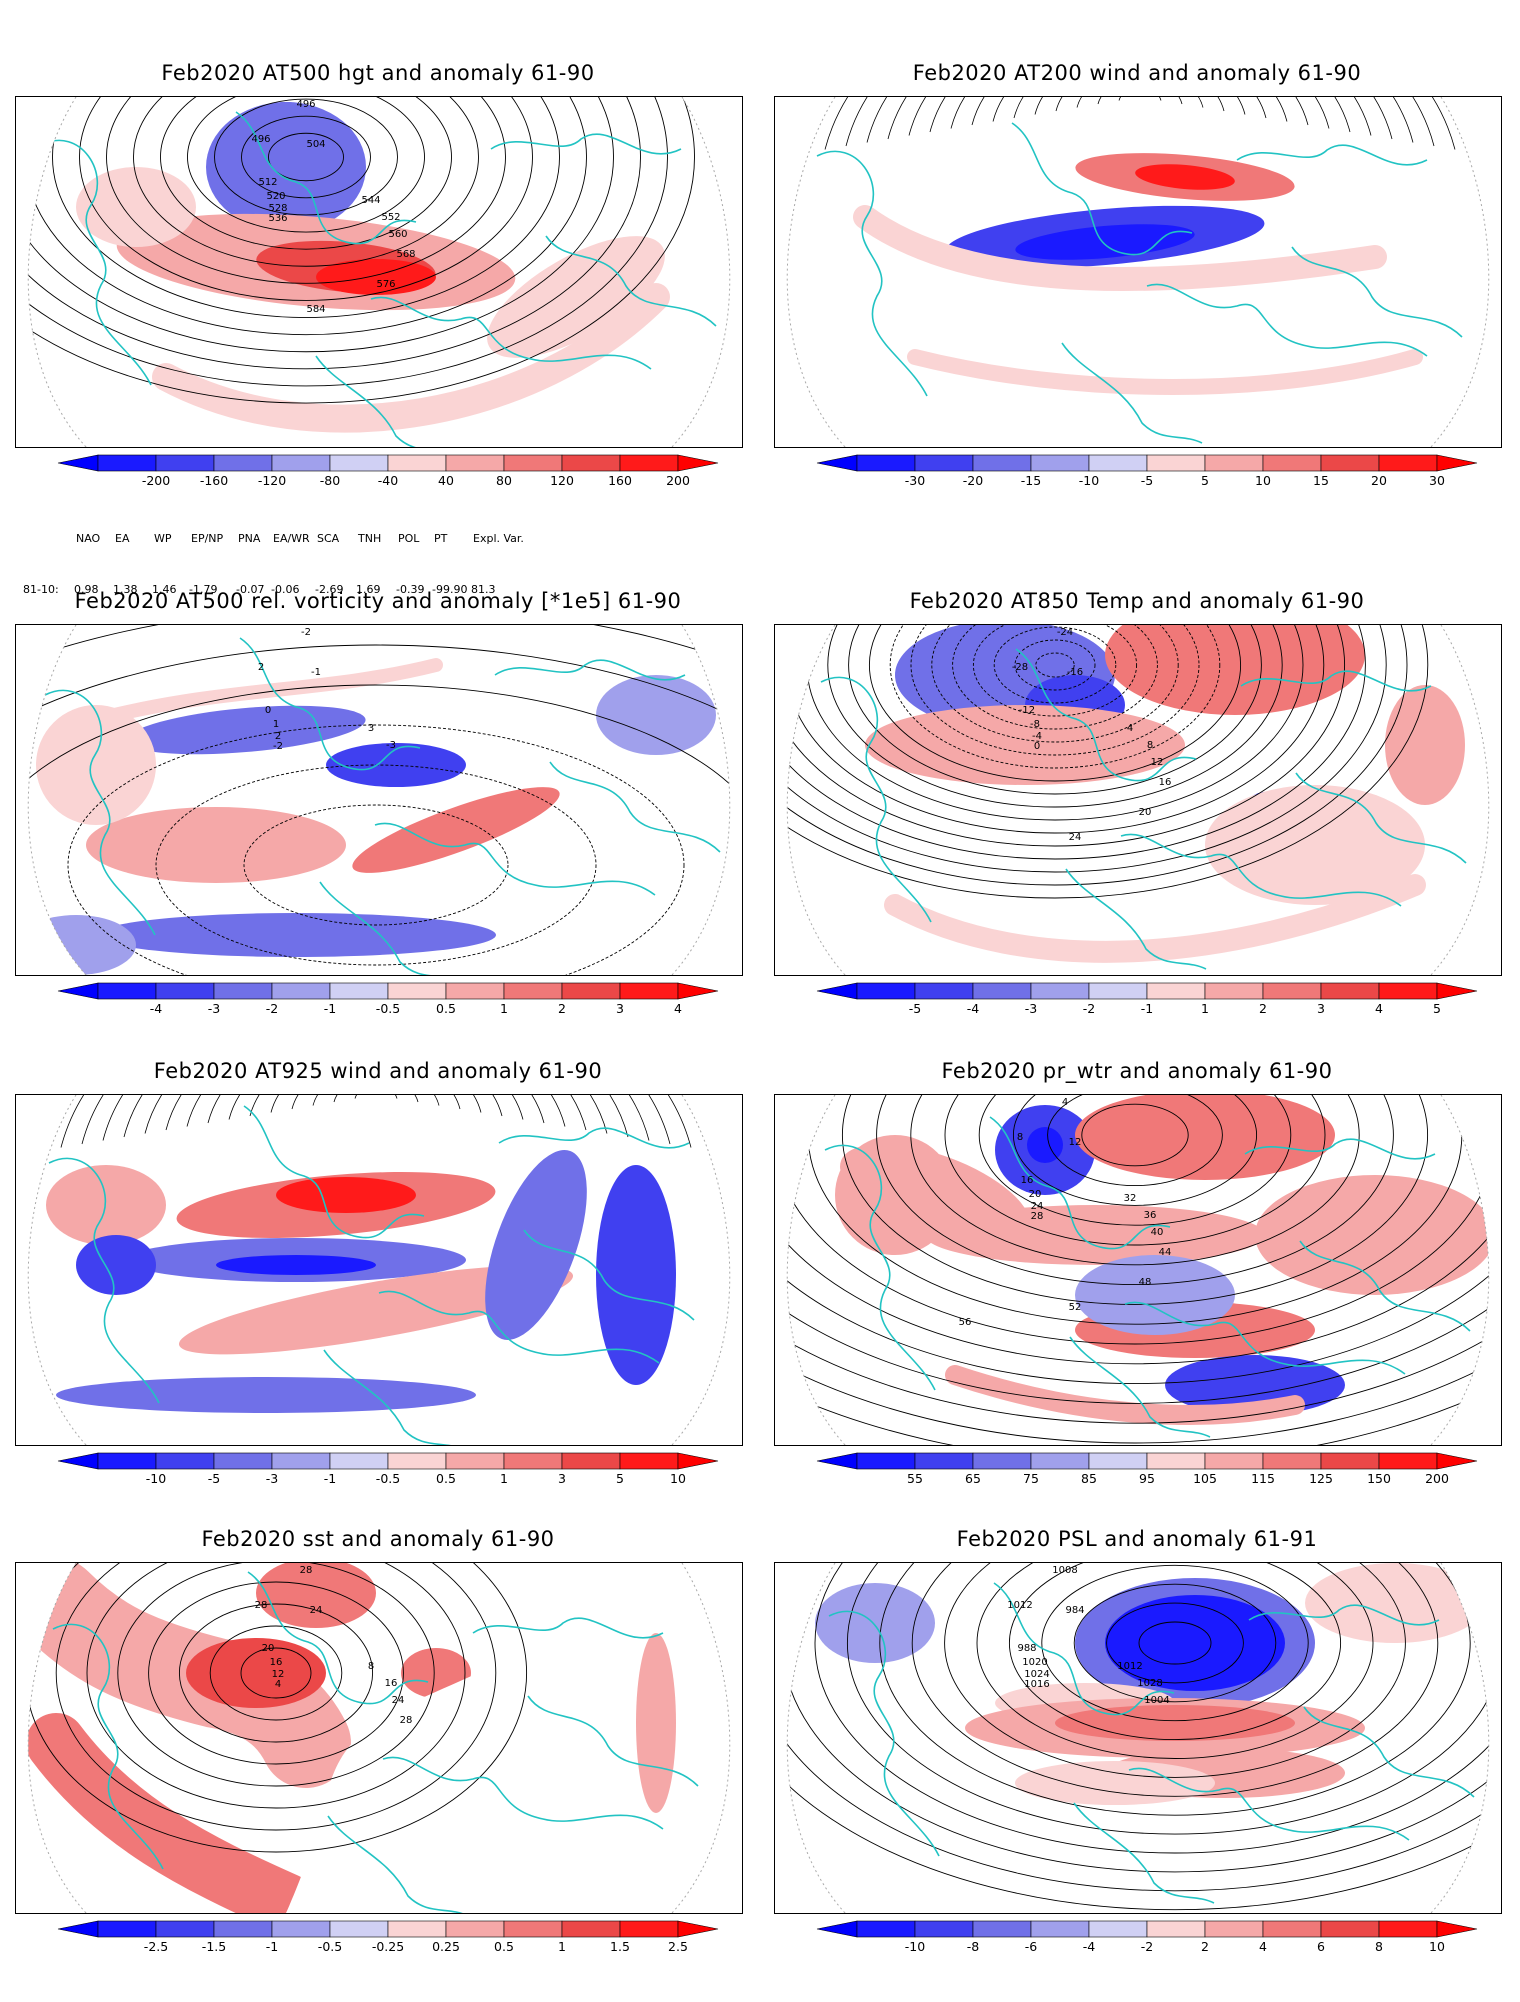 Image resolution: width=1520 pixels, height=2002 pixels. I want to click on tele-header: NAO, so click(88, 538).